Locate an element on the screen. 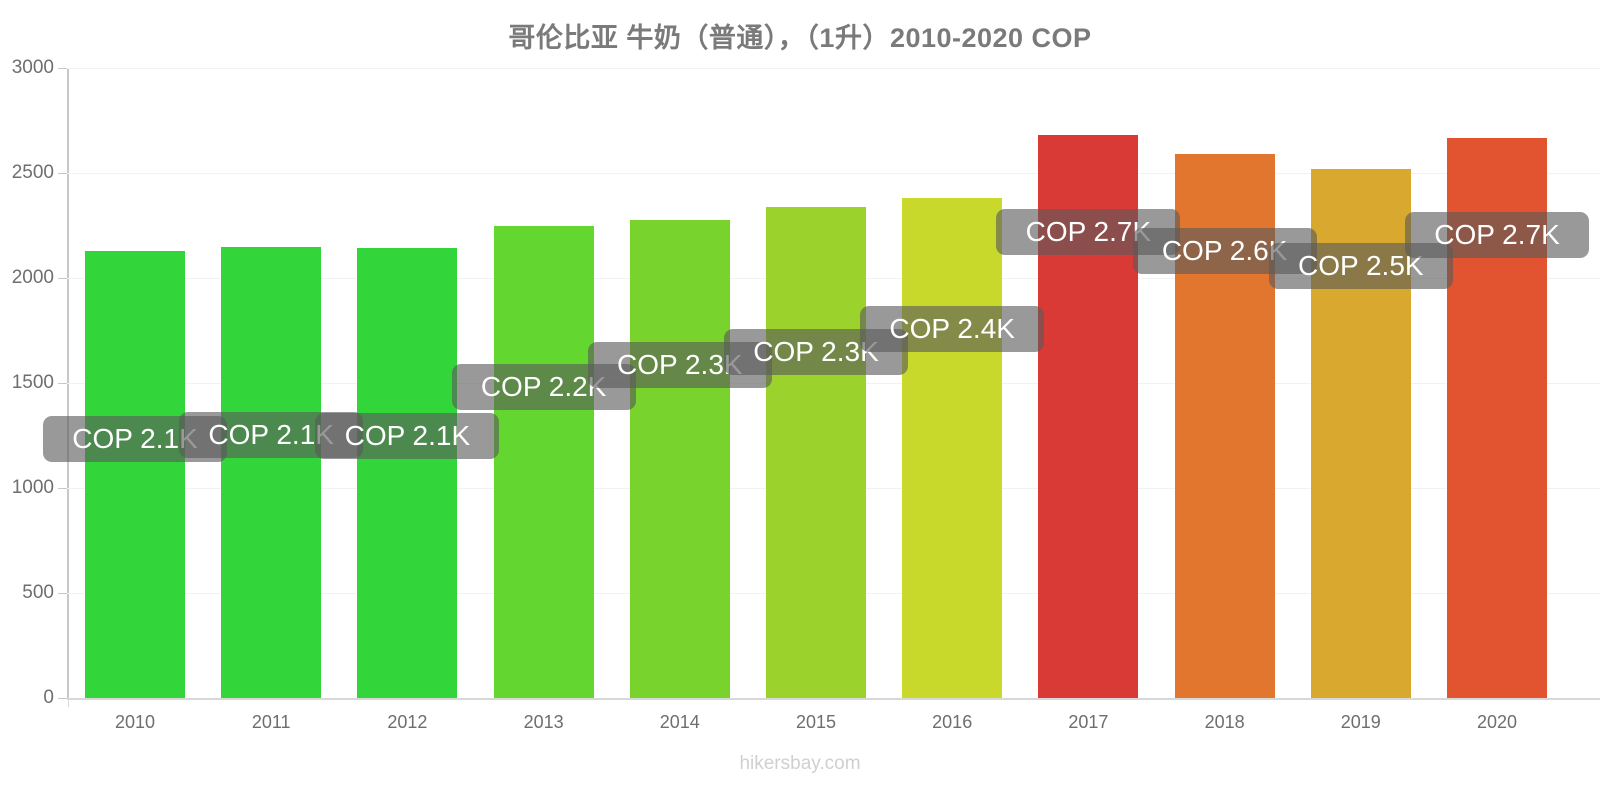 Image resolution: width=1600 pixels, height=800 pixels. x-axis-tick-label: 2020 is located at coordinates (1497, 722).